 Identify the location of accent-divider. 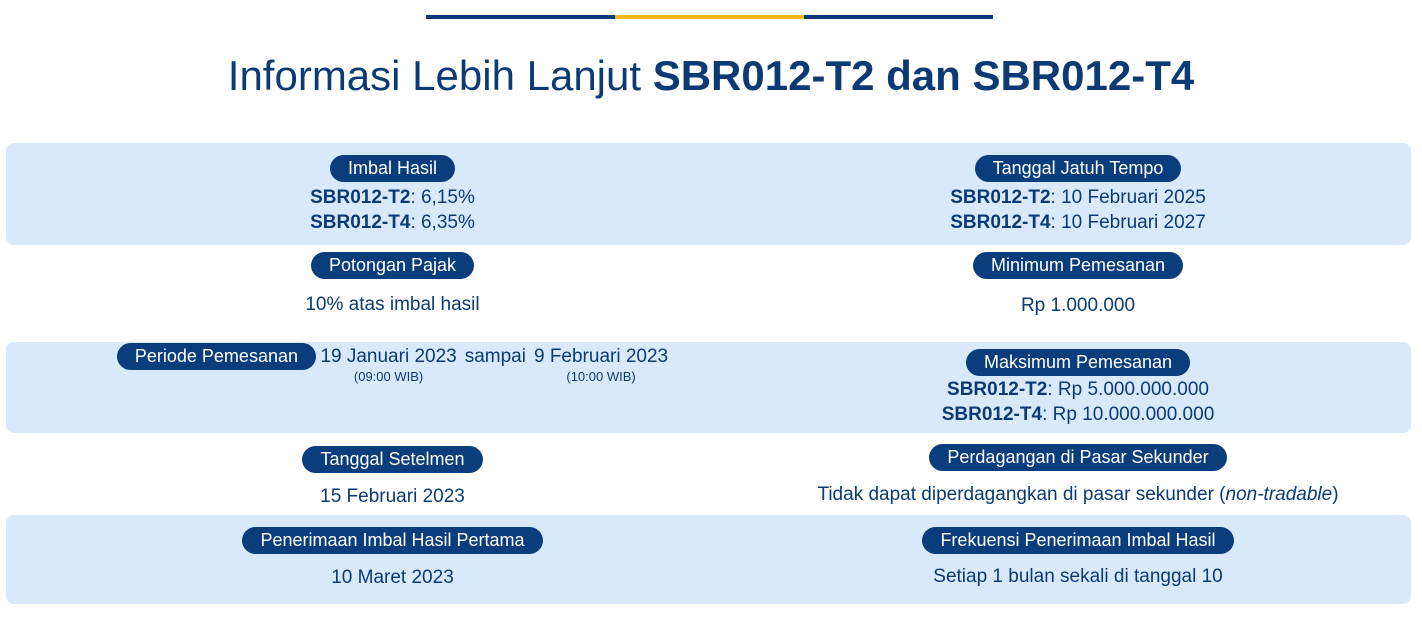
(709, 17).